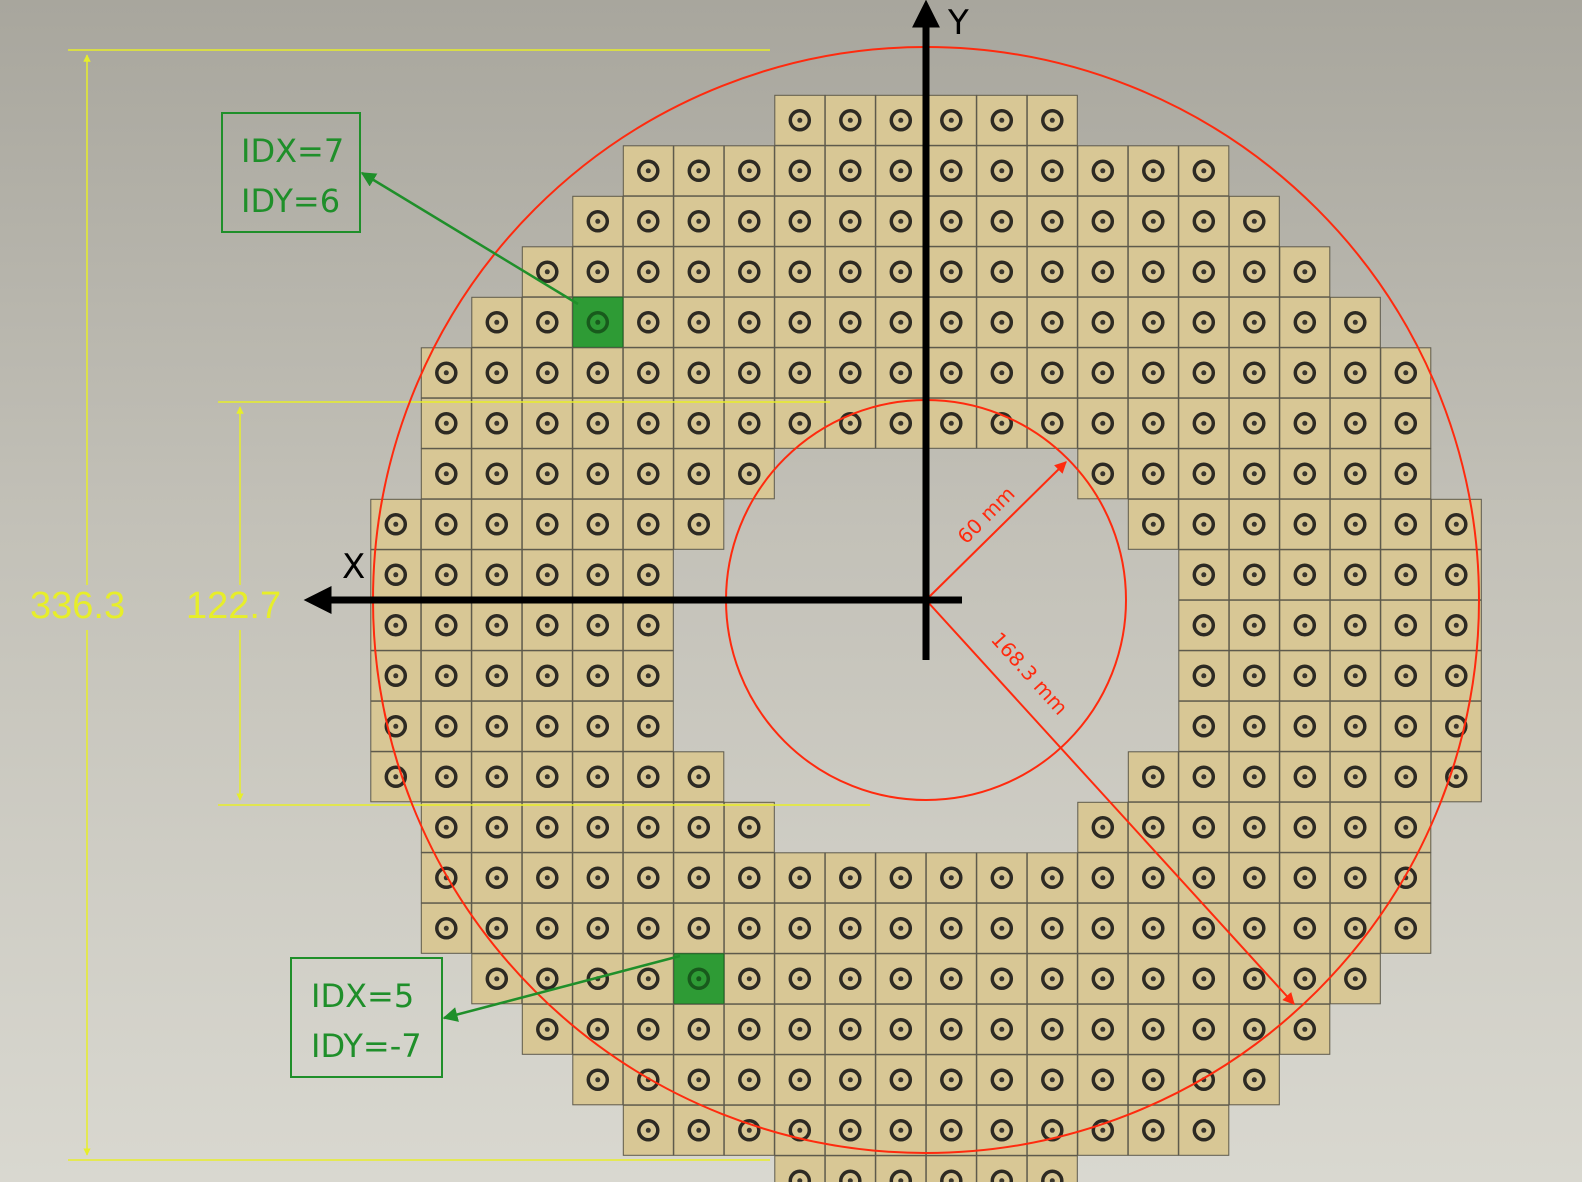 Image resolution: width=1582 pixels, height=1182 pixels. What do you see at coordinates (366, 1046) in the screenshot?
I see `callout-lower-idy: IDY=-7` at bounding box center [366, 1046].